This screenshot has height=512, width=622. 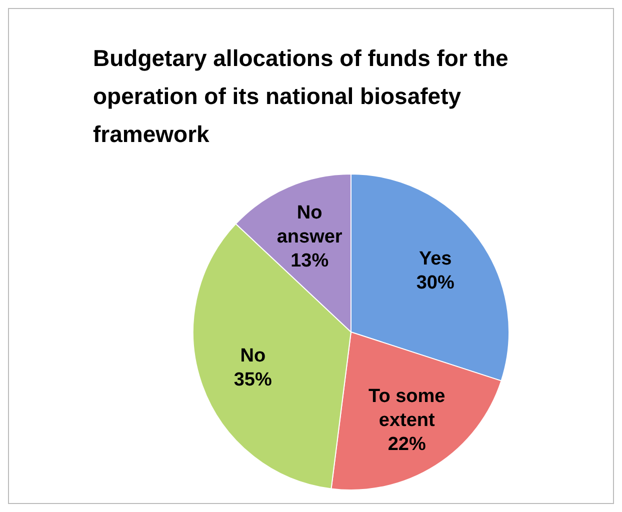 I want to click on data-label: 30%, so click(x=435, y=283).